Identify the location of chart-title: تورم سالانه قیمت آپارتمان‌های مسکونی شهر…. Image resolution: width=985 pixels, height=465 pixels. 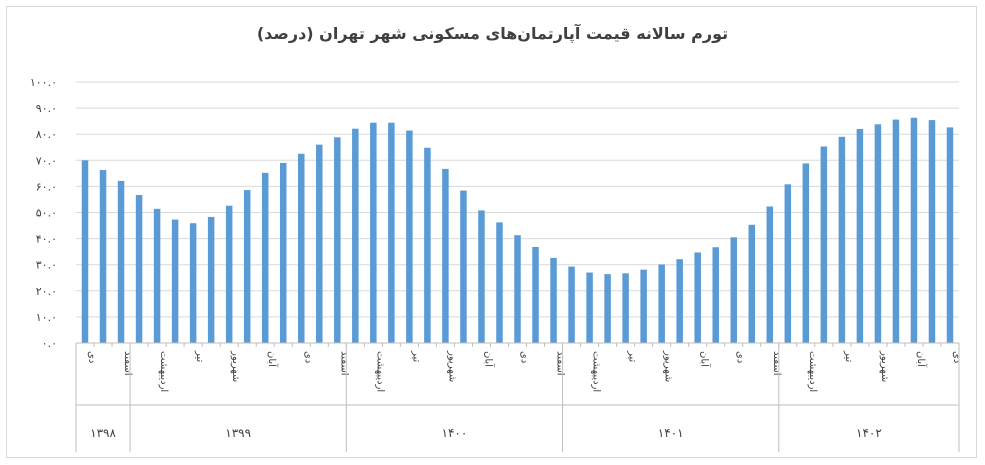
(492, 33).